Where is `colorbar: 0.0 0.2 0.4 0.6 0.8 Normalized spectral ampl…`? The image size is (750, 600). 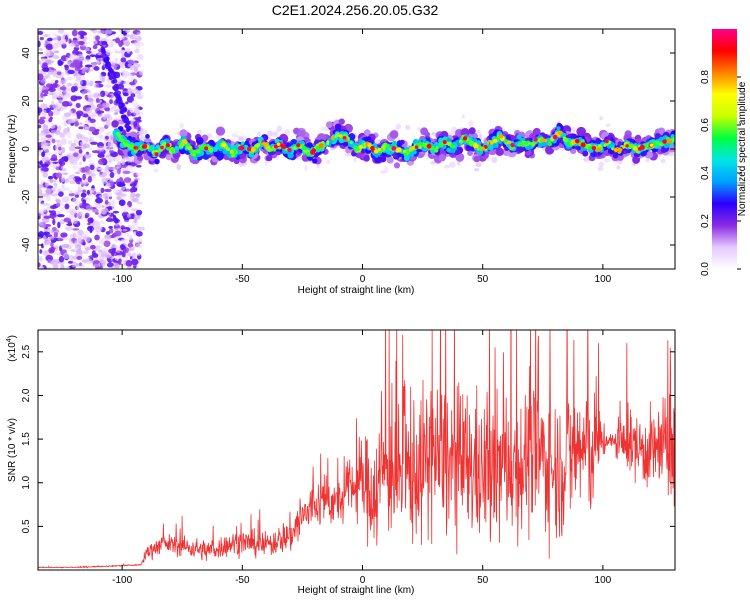 colorbar: 0.0 0.2 0.4 0.6 0.8 Normalized spectral ampl… is located at coordinates (724, 152).